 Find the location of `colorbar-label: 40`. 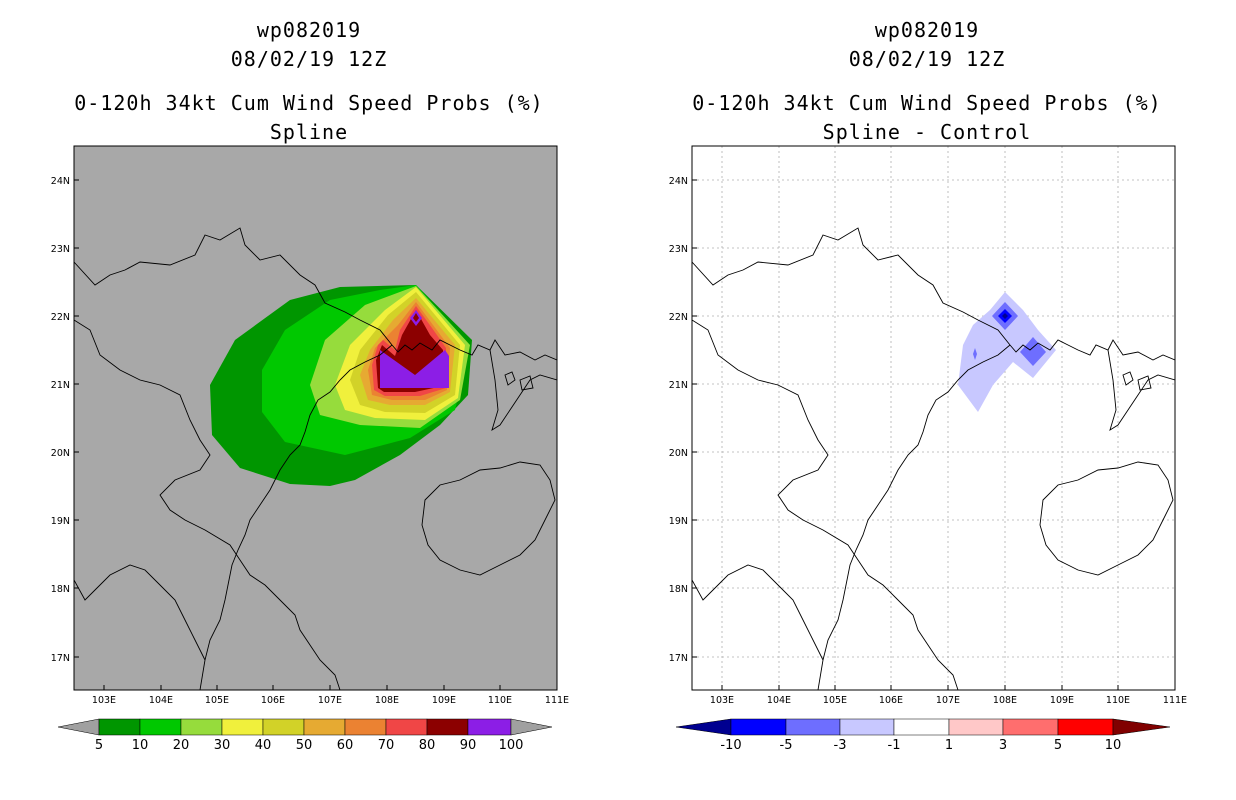

colorbar-label: 40 is located at coordinates (263, 745).